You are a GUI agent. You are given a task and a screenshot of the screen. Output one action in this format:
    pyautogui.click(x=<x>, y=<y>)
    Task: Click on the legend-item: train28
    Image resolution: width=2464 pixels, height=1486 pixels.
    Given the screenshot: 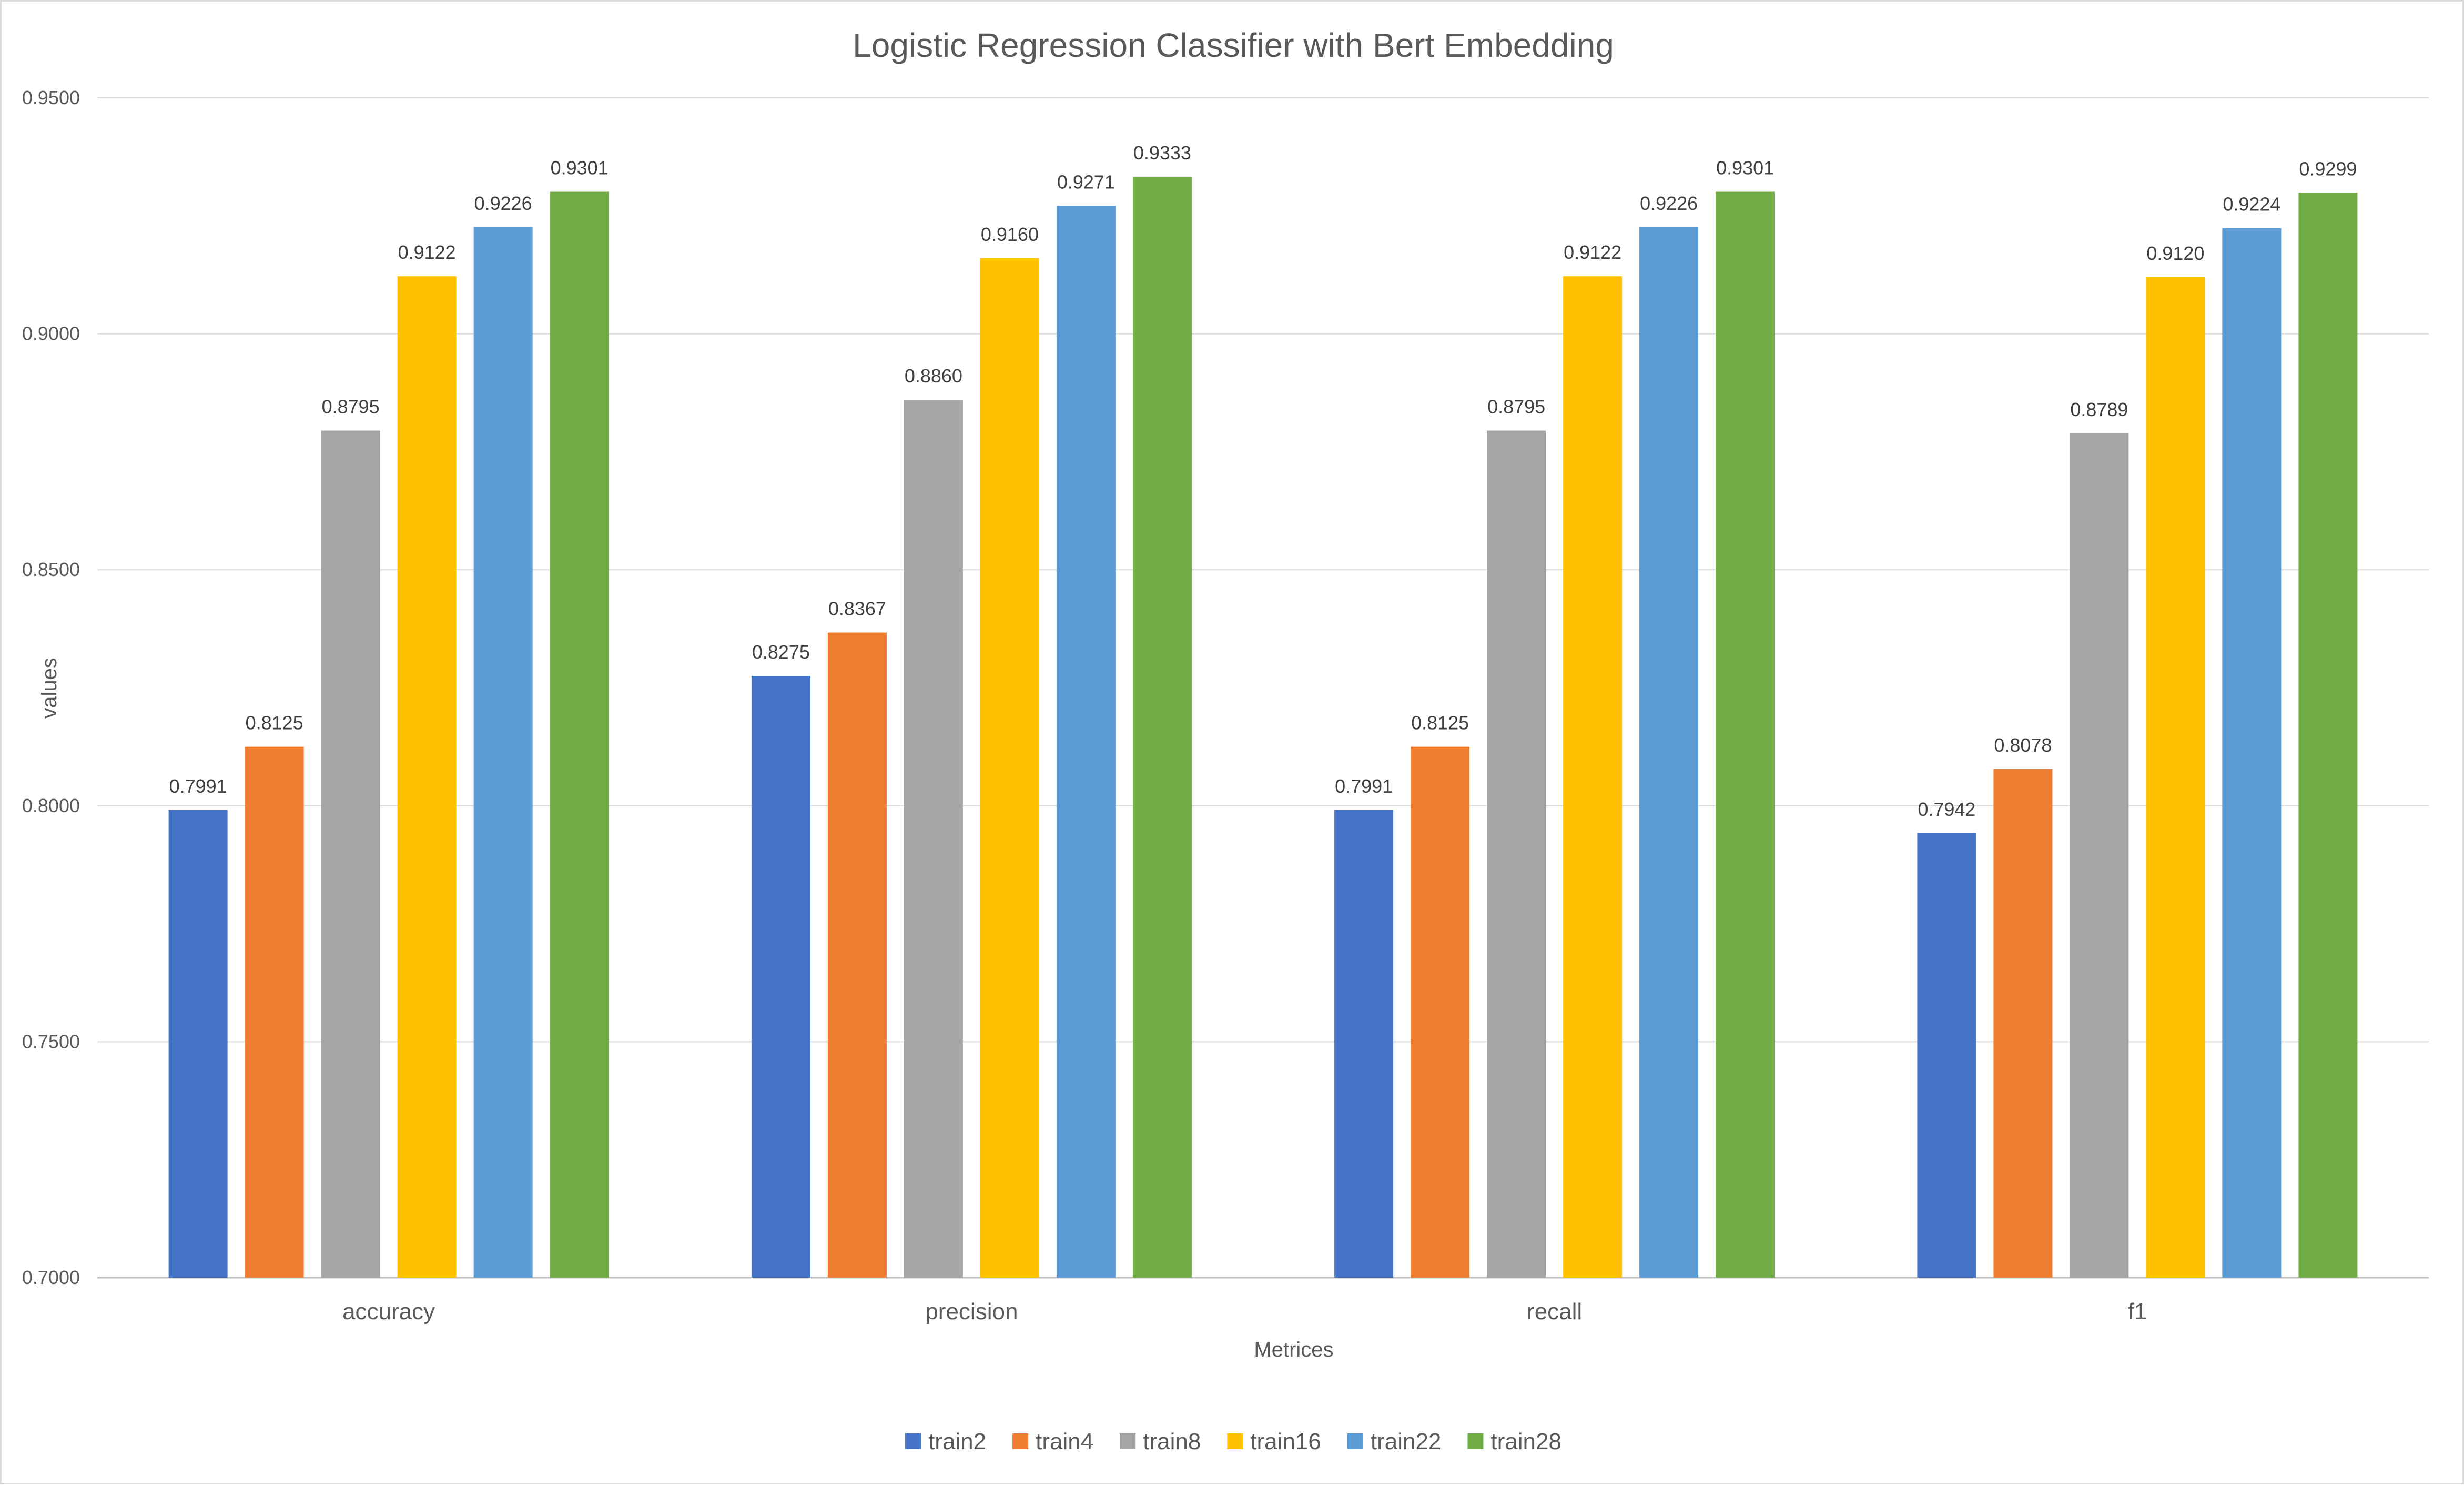 What is the action you would take?
    pyautogui.click(x=1514, y=1441)
    